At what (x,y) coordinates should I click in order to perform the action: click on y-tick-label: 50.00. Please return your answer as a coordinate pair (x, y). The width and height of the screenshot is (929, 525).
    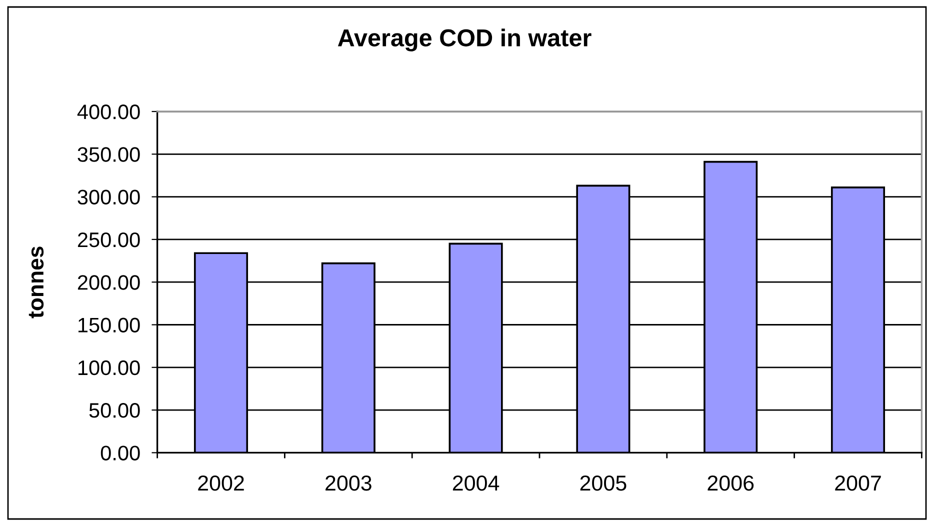
    Looking at the image, I should click on (114, 410).